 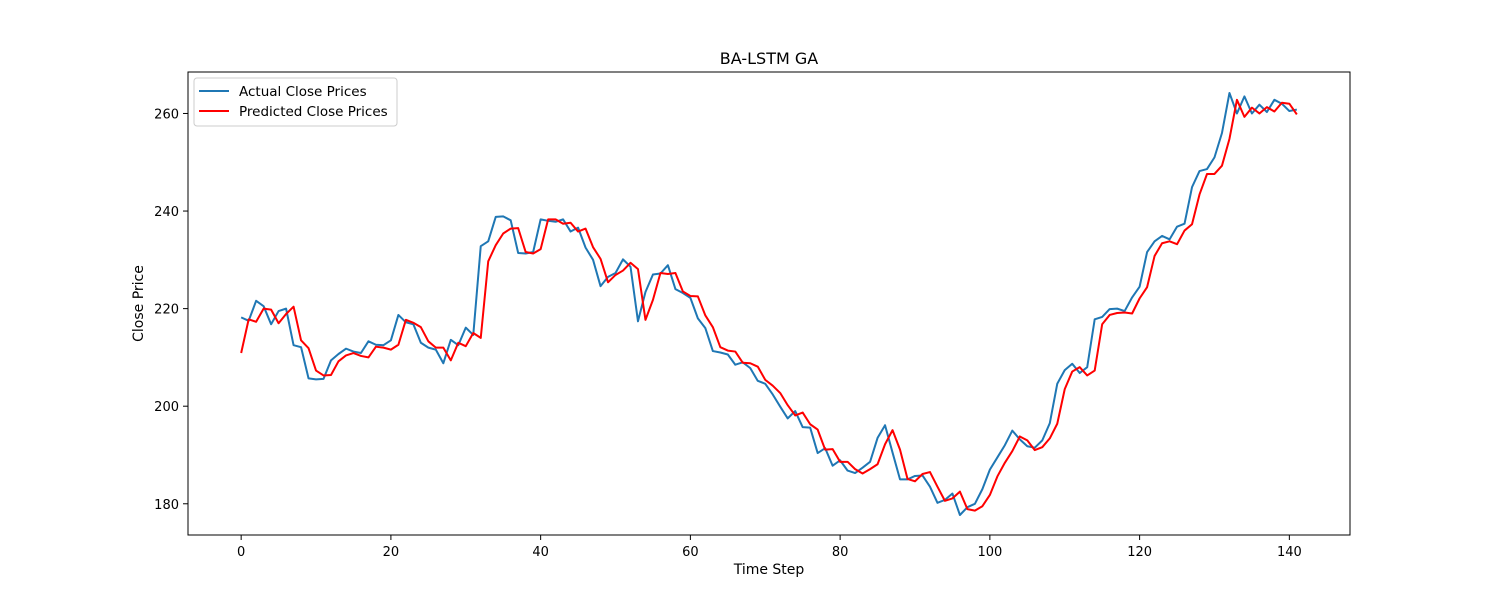 I want to click on y-tick-label: 220, so click(x=166, y=310).